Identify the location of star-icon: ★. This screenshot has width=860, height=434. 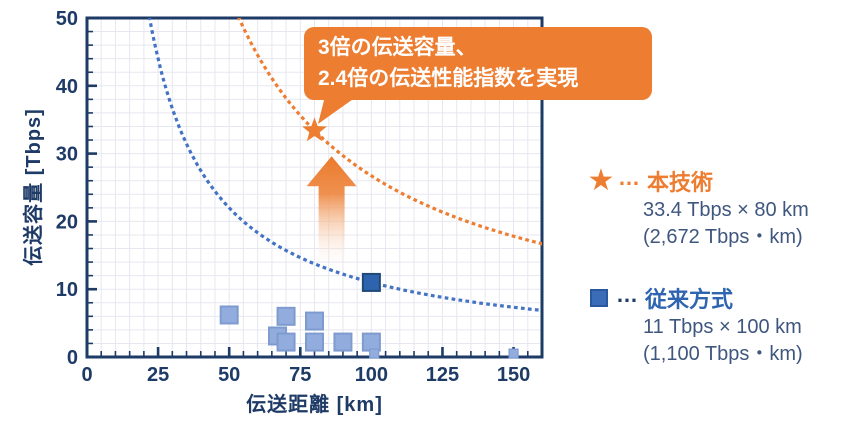
(601, 180).